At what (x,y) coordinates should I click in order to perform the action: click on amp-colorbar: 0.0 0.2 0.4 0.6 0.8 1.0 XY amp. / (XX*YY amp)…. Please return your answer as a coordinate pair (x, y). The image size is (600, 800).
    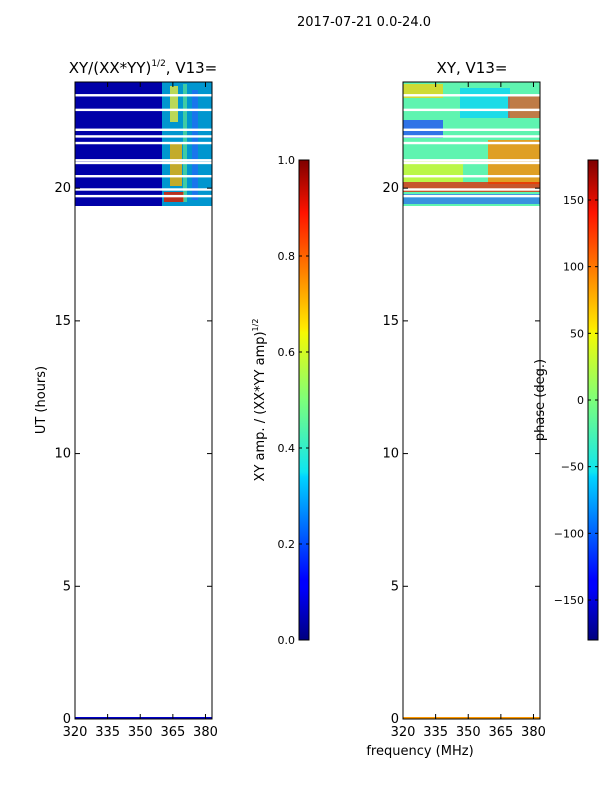
    Looking at the image, I should click on (280, 400).